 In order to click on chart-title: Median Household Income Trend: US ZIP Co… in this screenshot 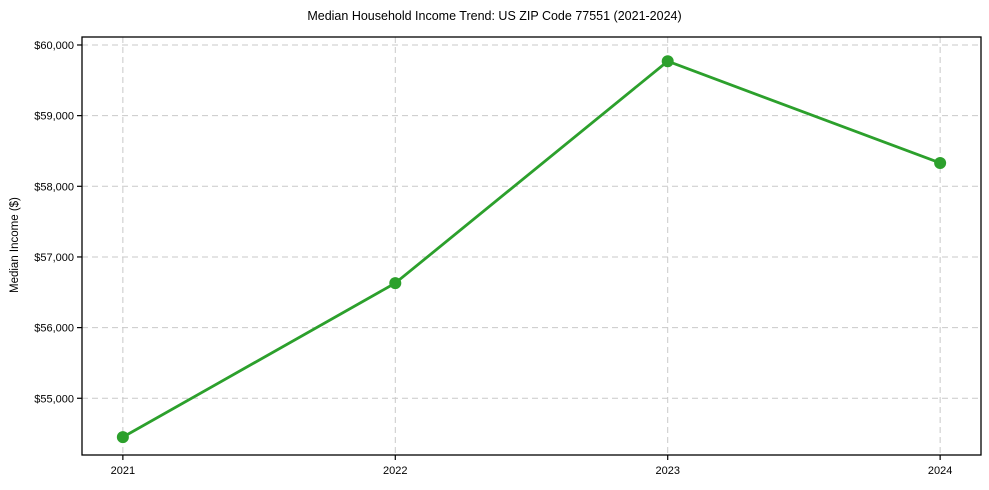, I will do `click(494, 16)`.